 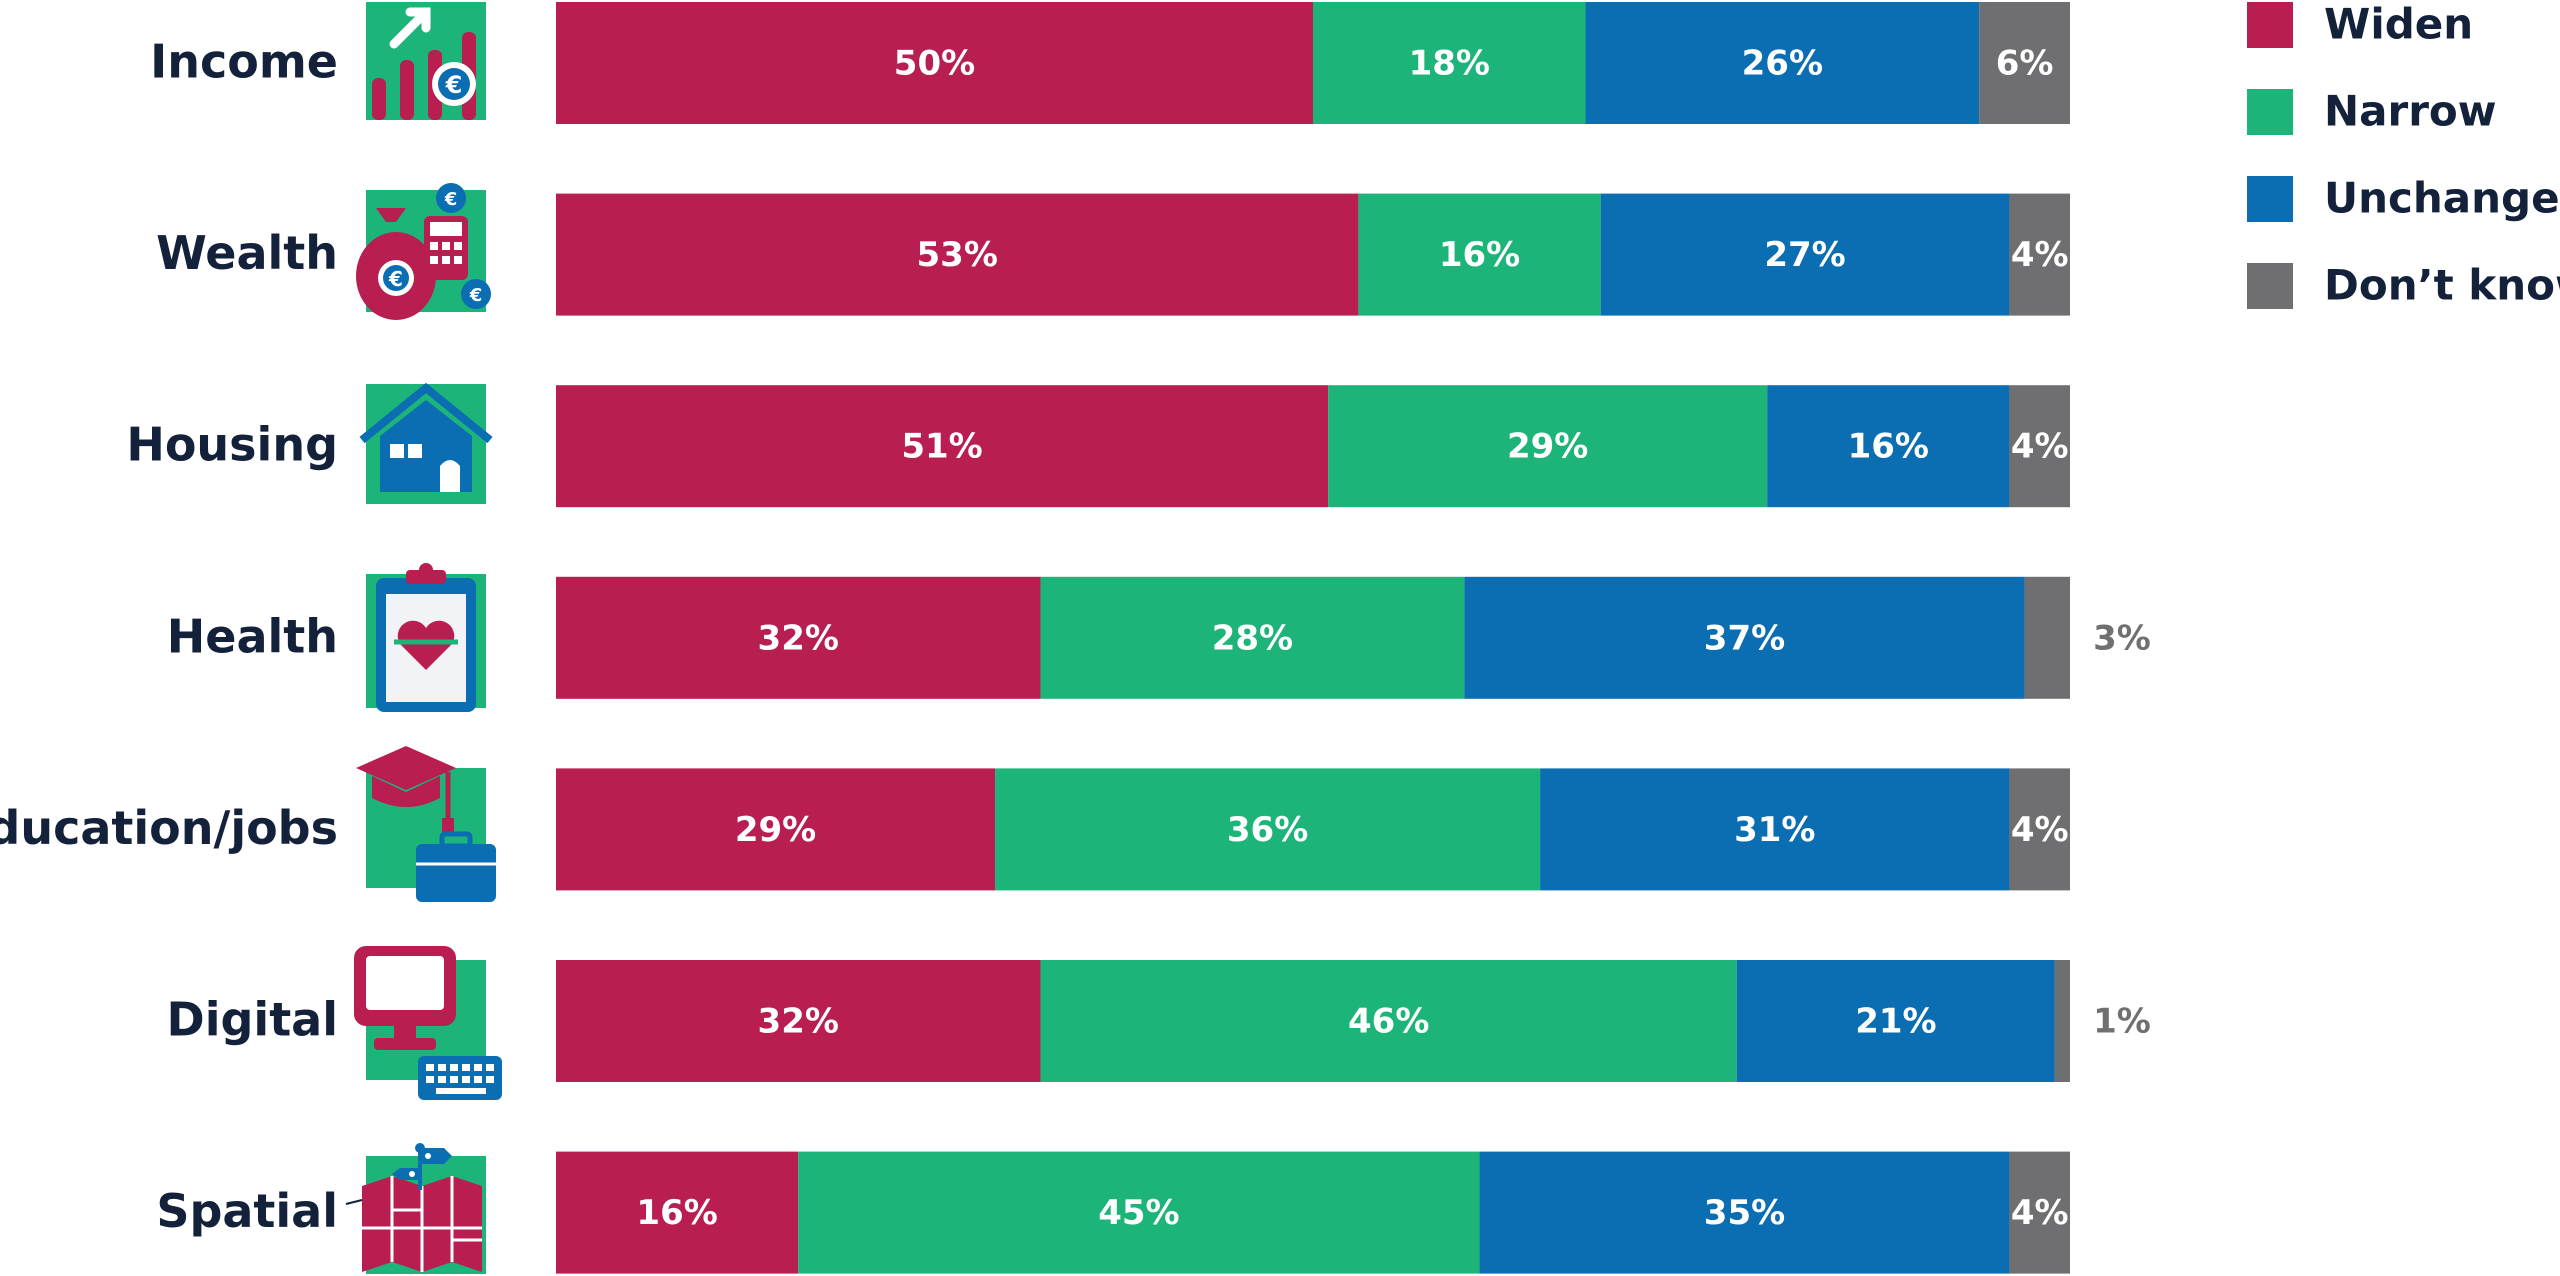 I want to click on bar-segment-wealth-narrow, so click(x=1479, y=254).